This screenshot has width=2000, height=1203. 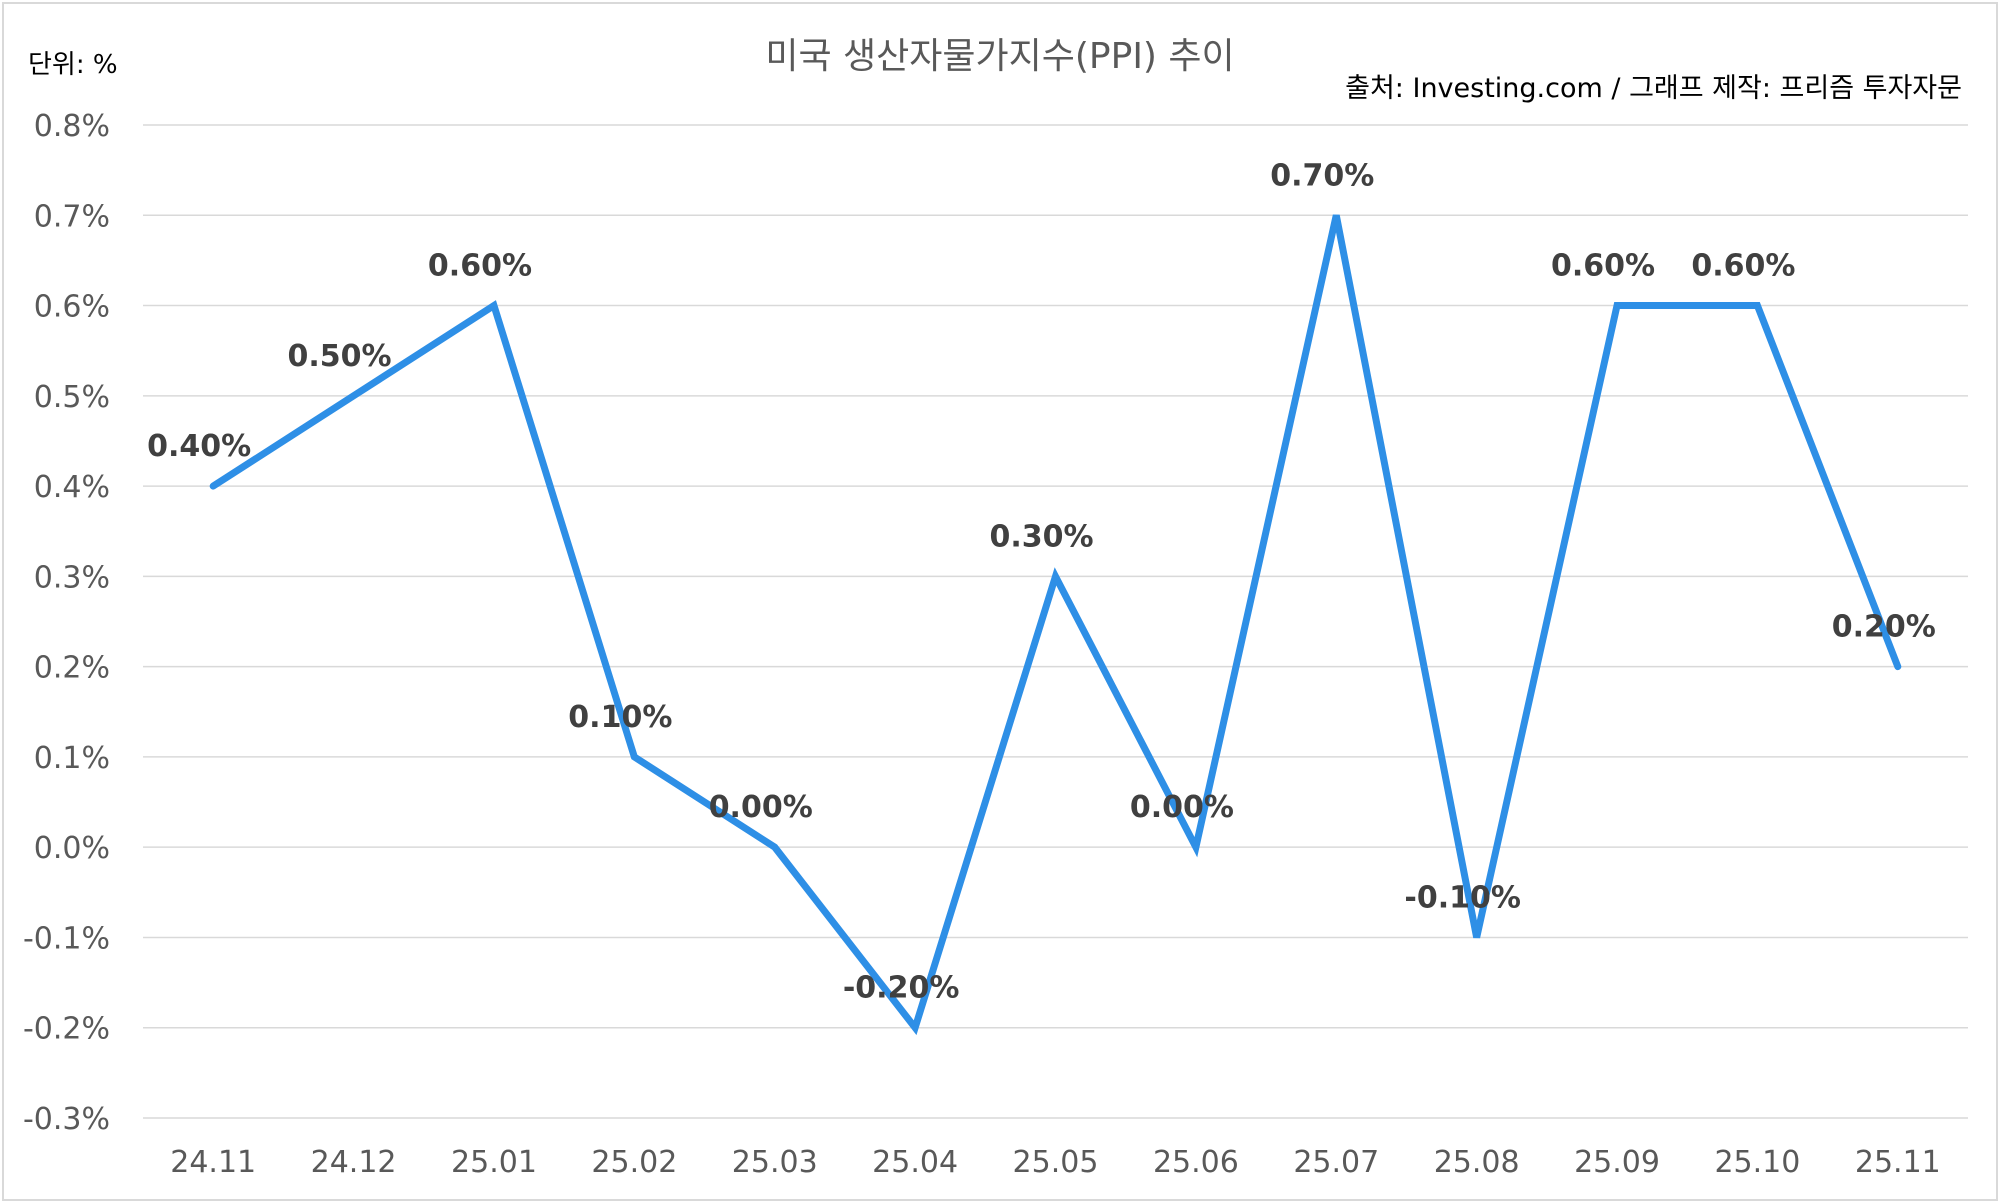 I want to click on data-label: 0.50%, so click(x=340, y=356).